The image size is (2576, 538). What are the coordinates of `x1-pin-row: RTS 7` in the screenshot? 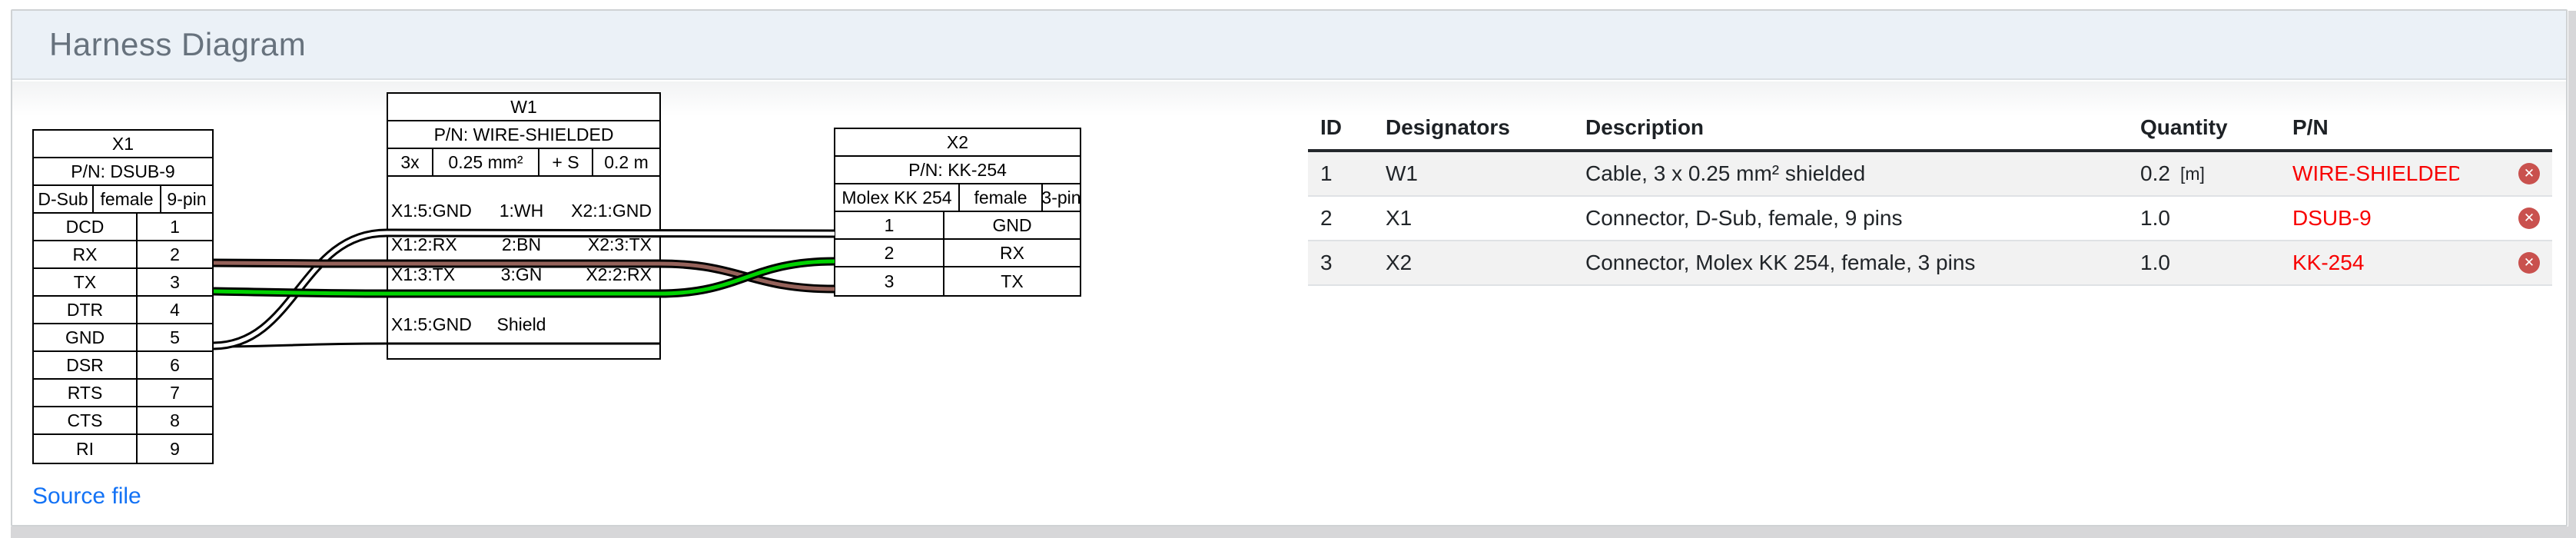 It's located at (123, 393).